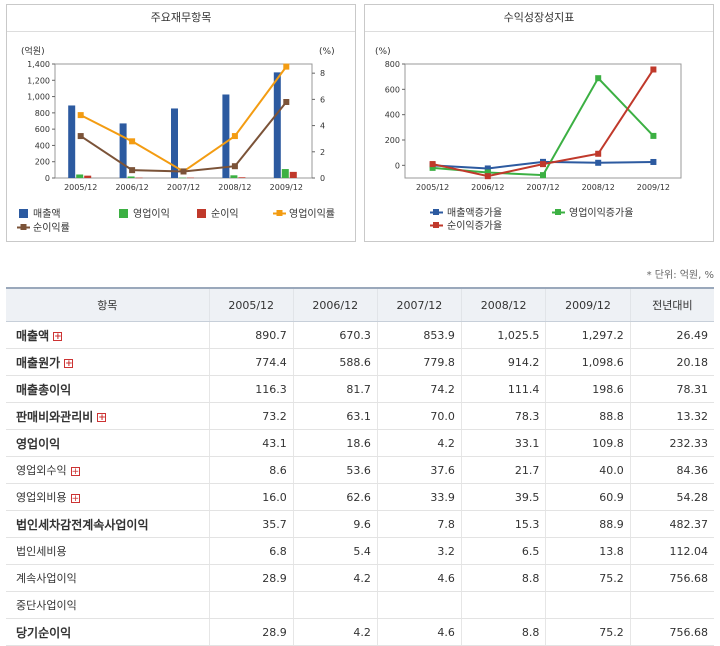  I want to click on x-tick-label: 2008/12, so click(234, 187).